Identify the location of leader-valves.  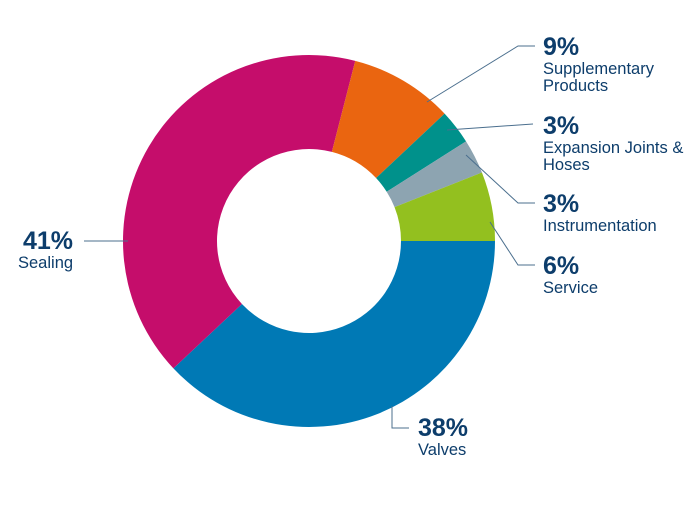
(400, 417).